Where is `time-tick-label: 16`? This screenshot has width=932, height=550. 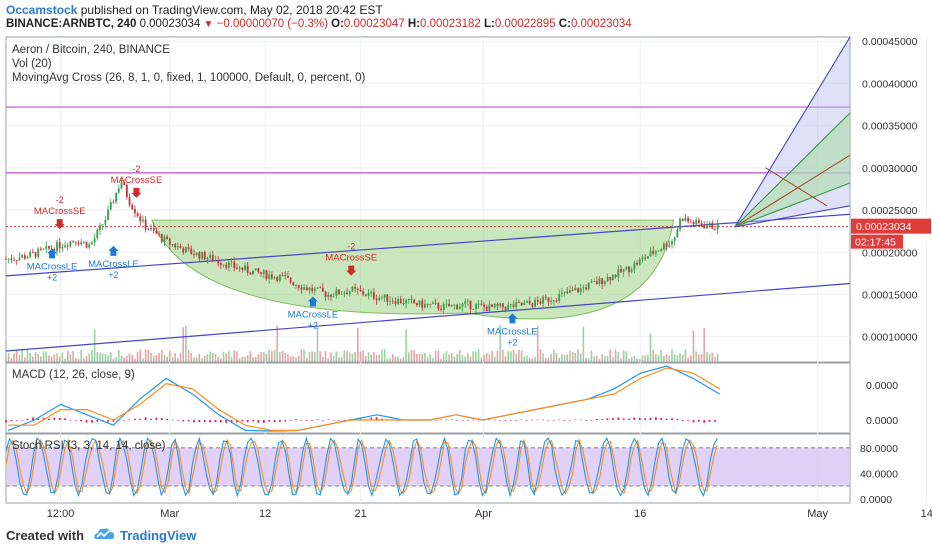
time-tick-label: 16 is located at coordinates (640, 514).